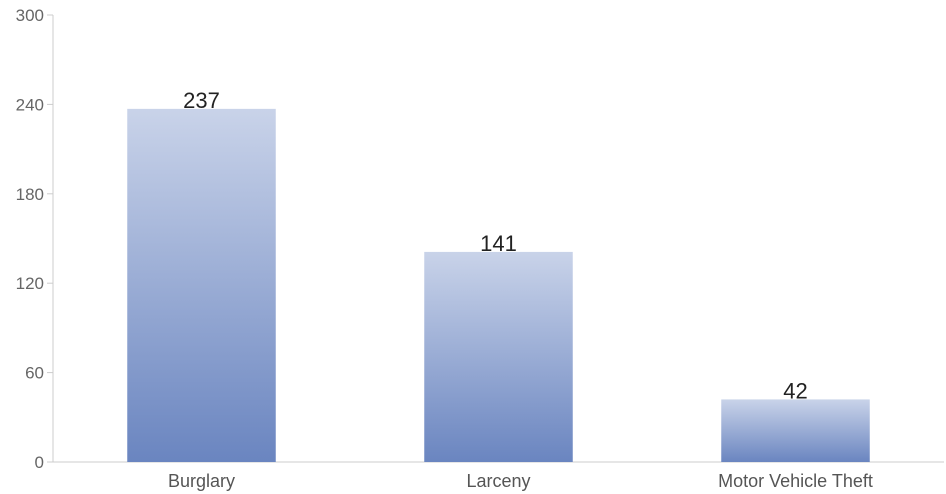 The height and width of the screenshot is (494, 946). I want to click on y-tick-label: 300, so click(30, 15).